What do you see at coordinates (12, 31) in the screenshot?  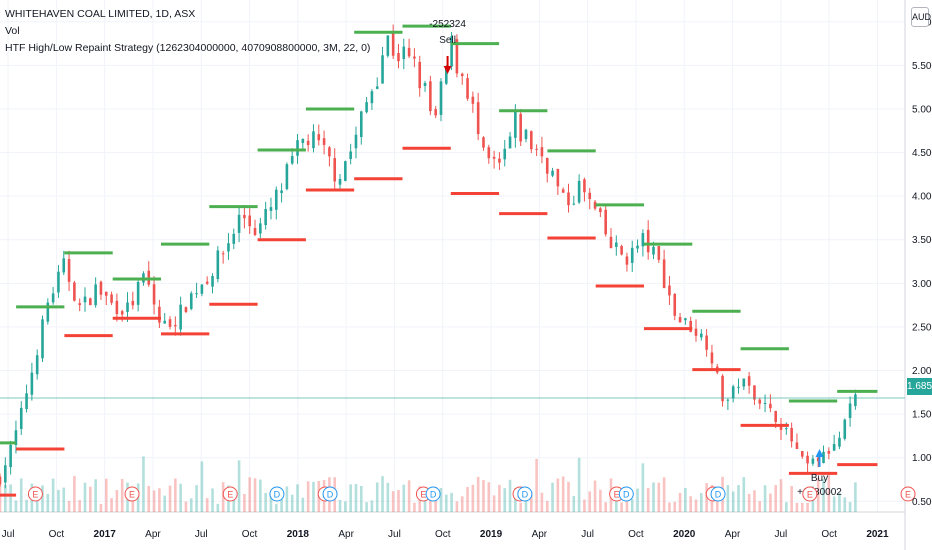 I see `volume-legend: Vol` at bounding box center [12, 31].